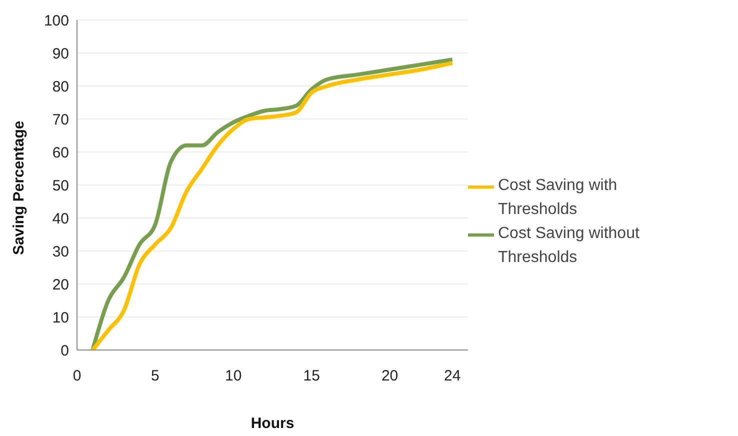 The height and width of the screenshot is (436, 738). What do you see at coordinates (60, 285) in the screenshot?
I see `y-tick-label: 20` at bounding box center [60, 285].